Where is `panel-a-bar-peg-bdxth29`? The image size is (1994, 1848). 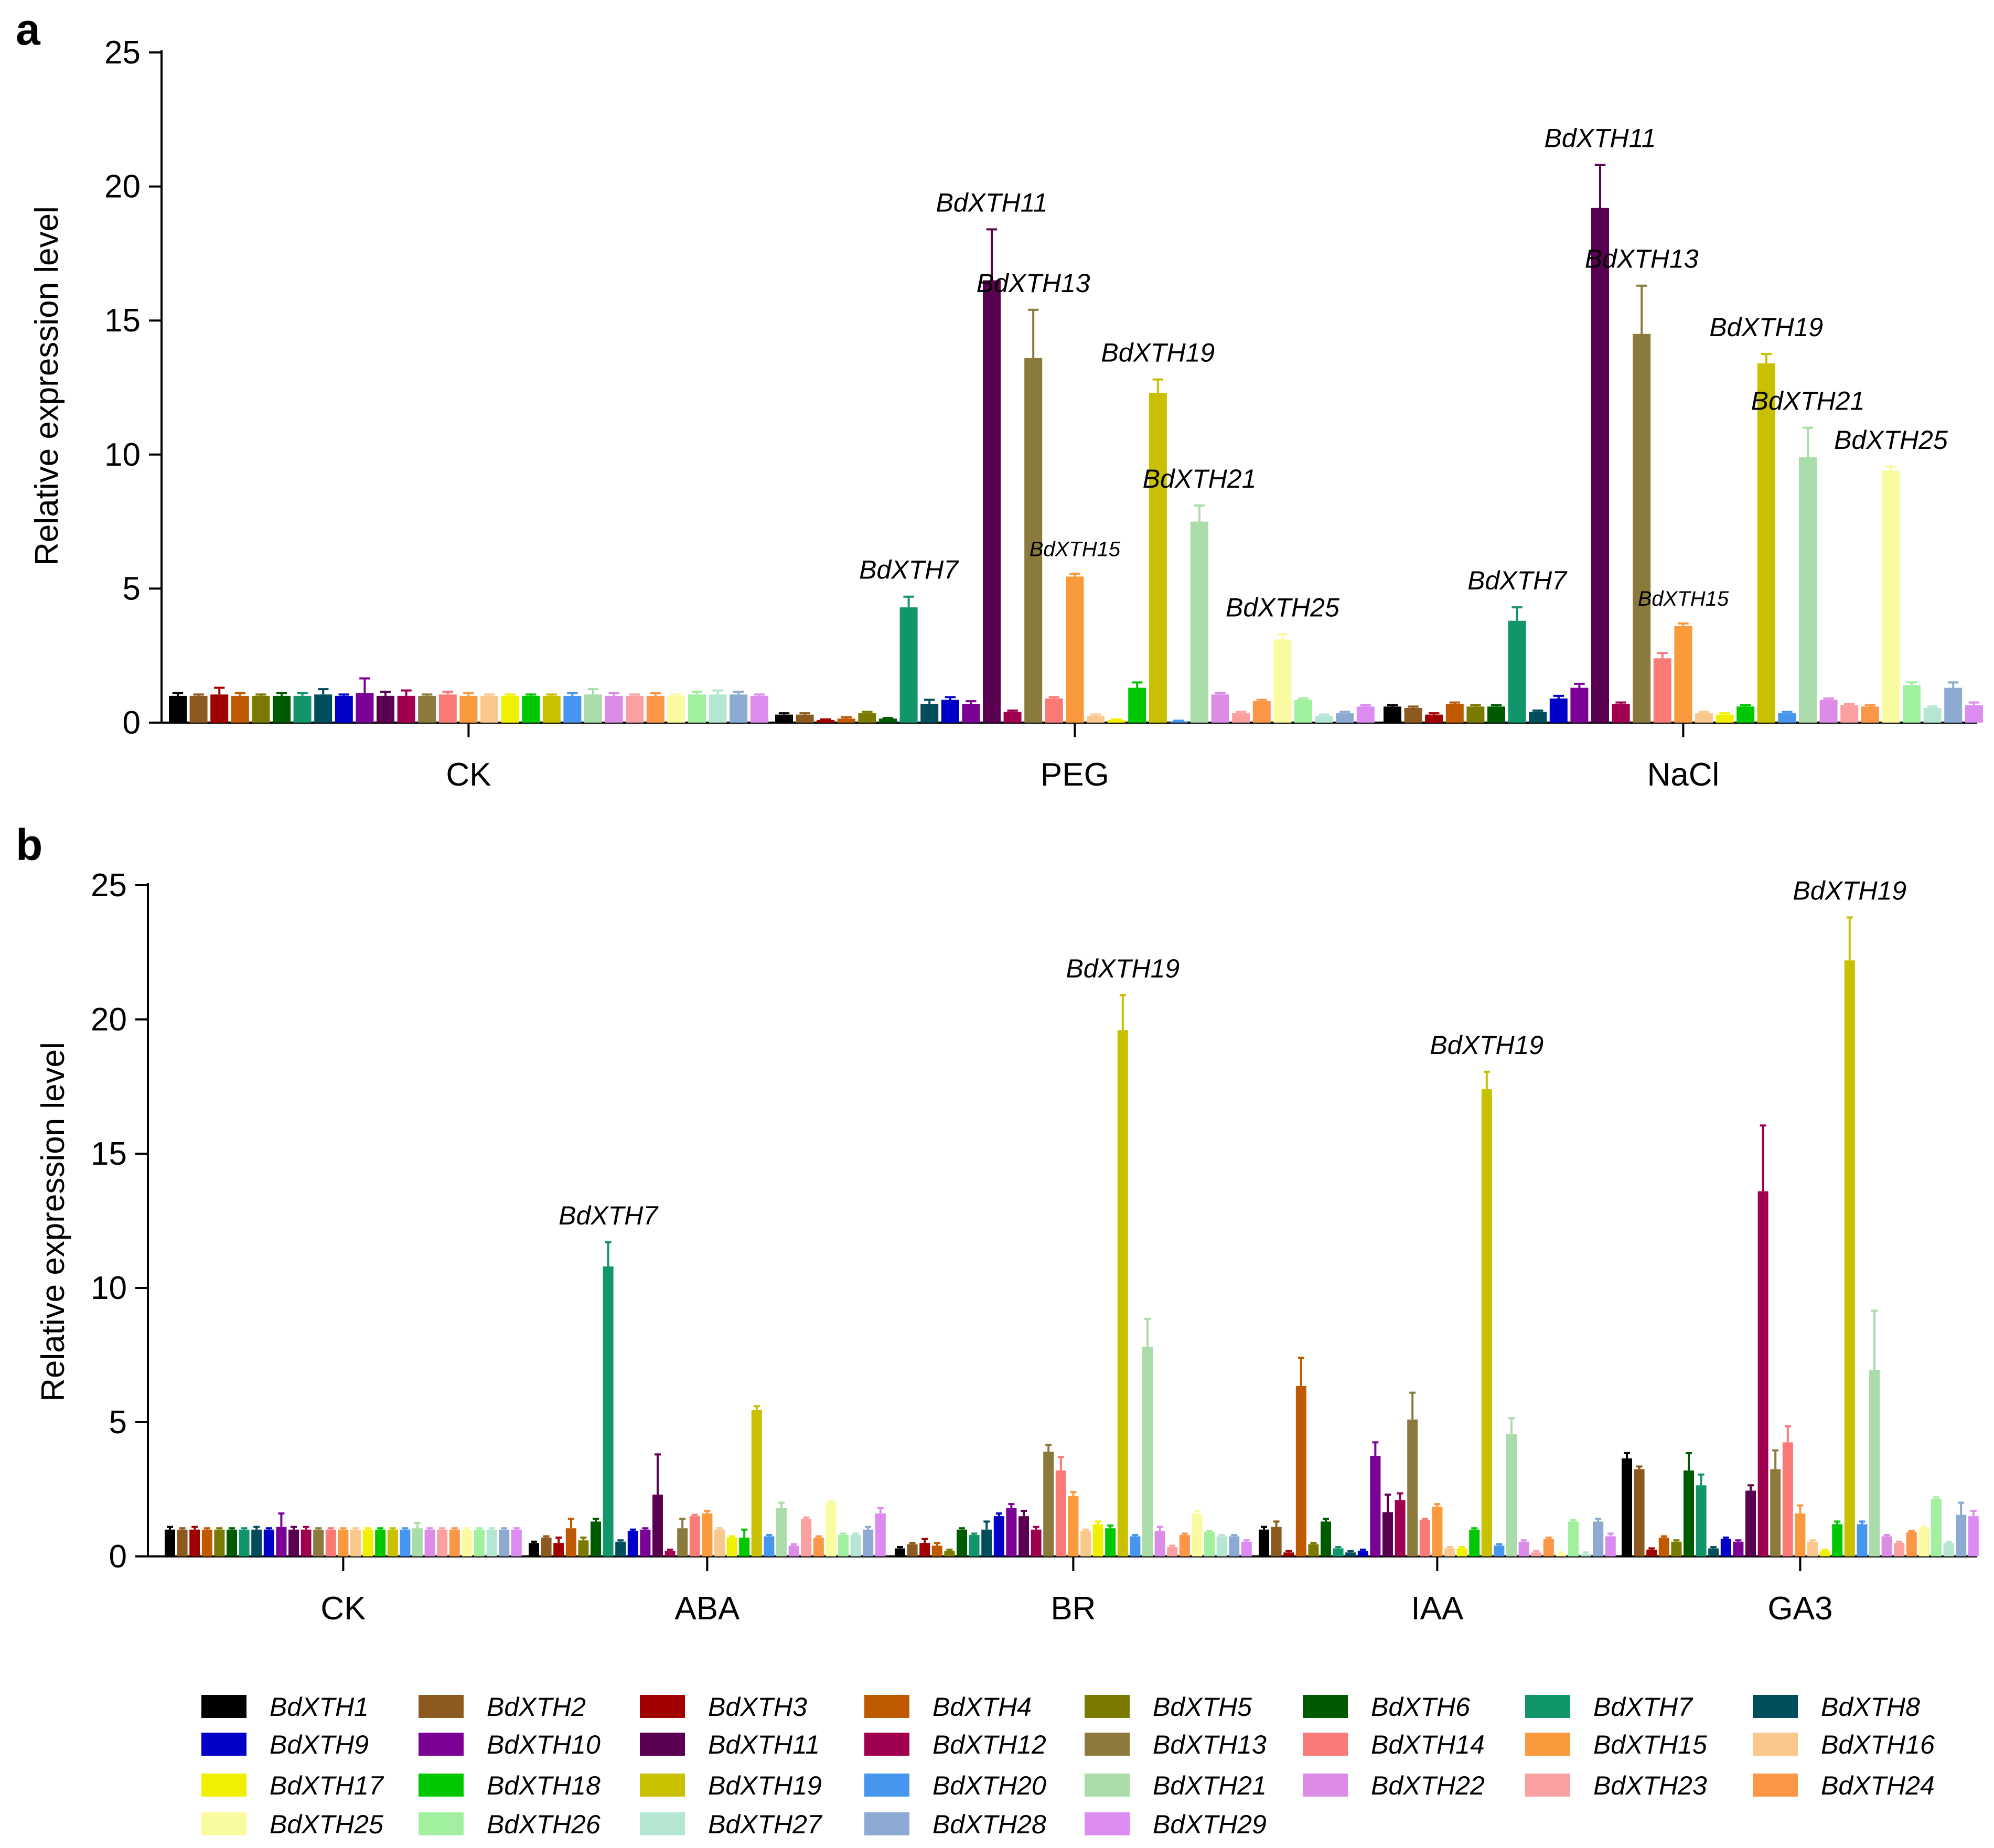
panel-a-bar-peg-bdxth29 is located at coordinates (1365, 715).